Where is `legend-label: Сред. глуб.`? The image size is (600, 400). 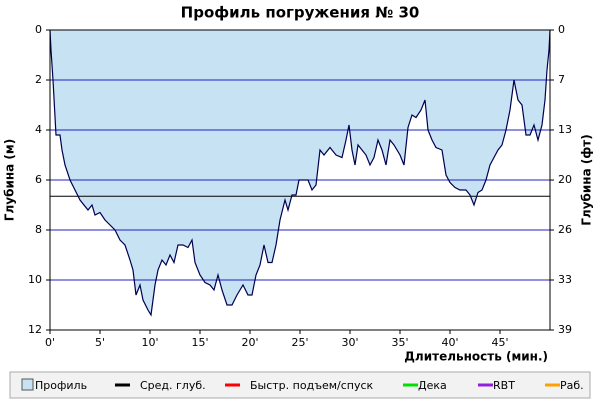 legend-label: Сред. глуб. is located at coordinates (173, 385).